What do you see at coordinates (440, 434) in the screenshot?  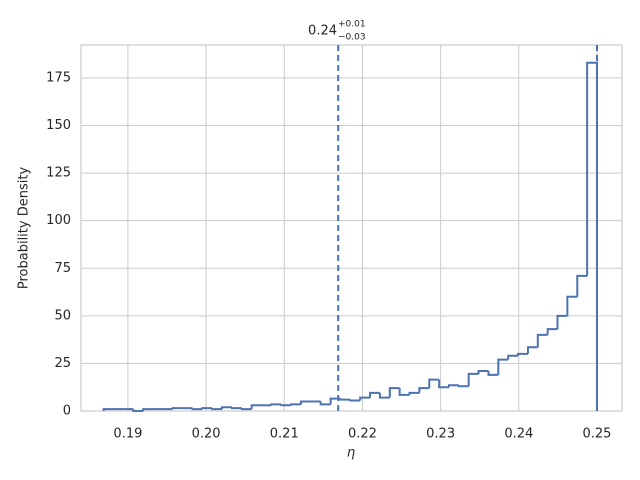 I see `x-tick-label: 0.23` at bounding box center [440, 434].